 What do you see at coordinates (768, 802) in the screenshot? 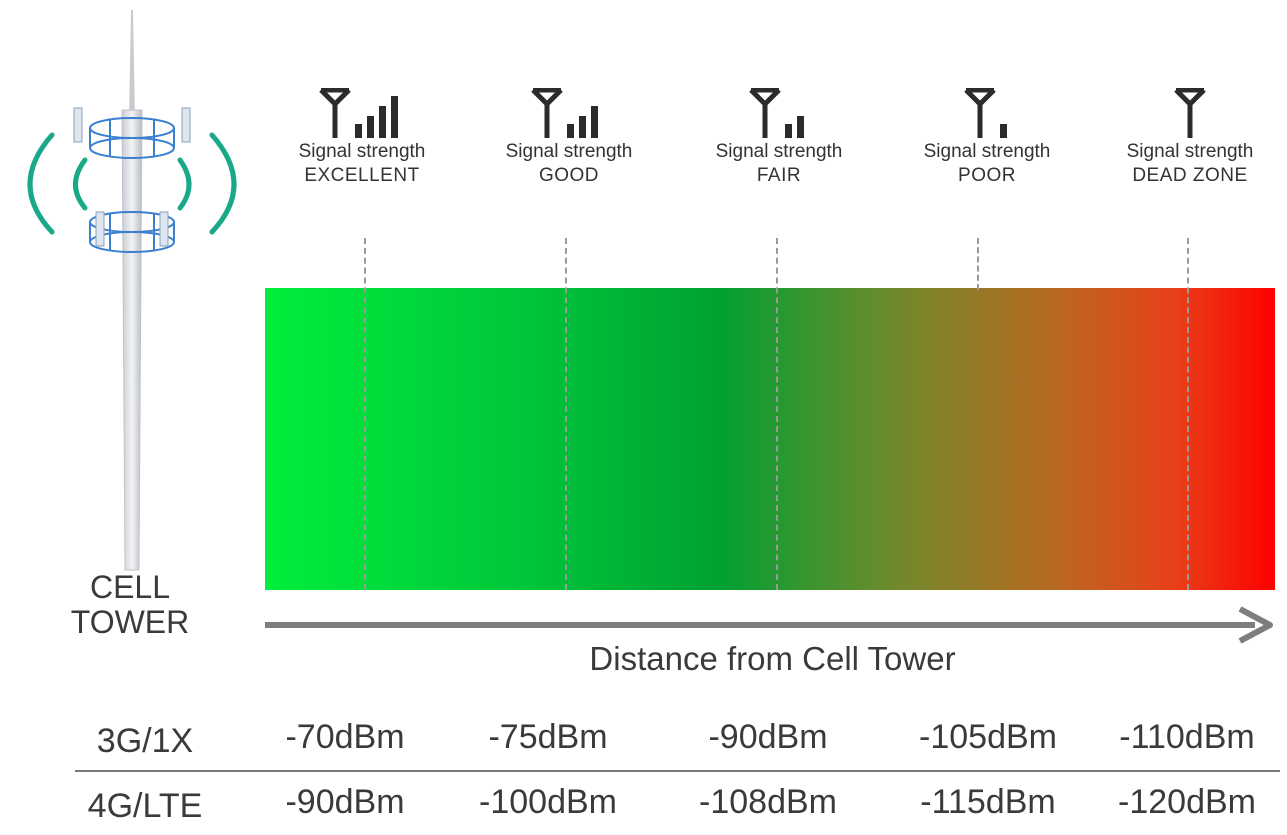
I see `table-cell: -108dBm` at bounding box center [768, 802].